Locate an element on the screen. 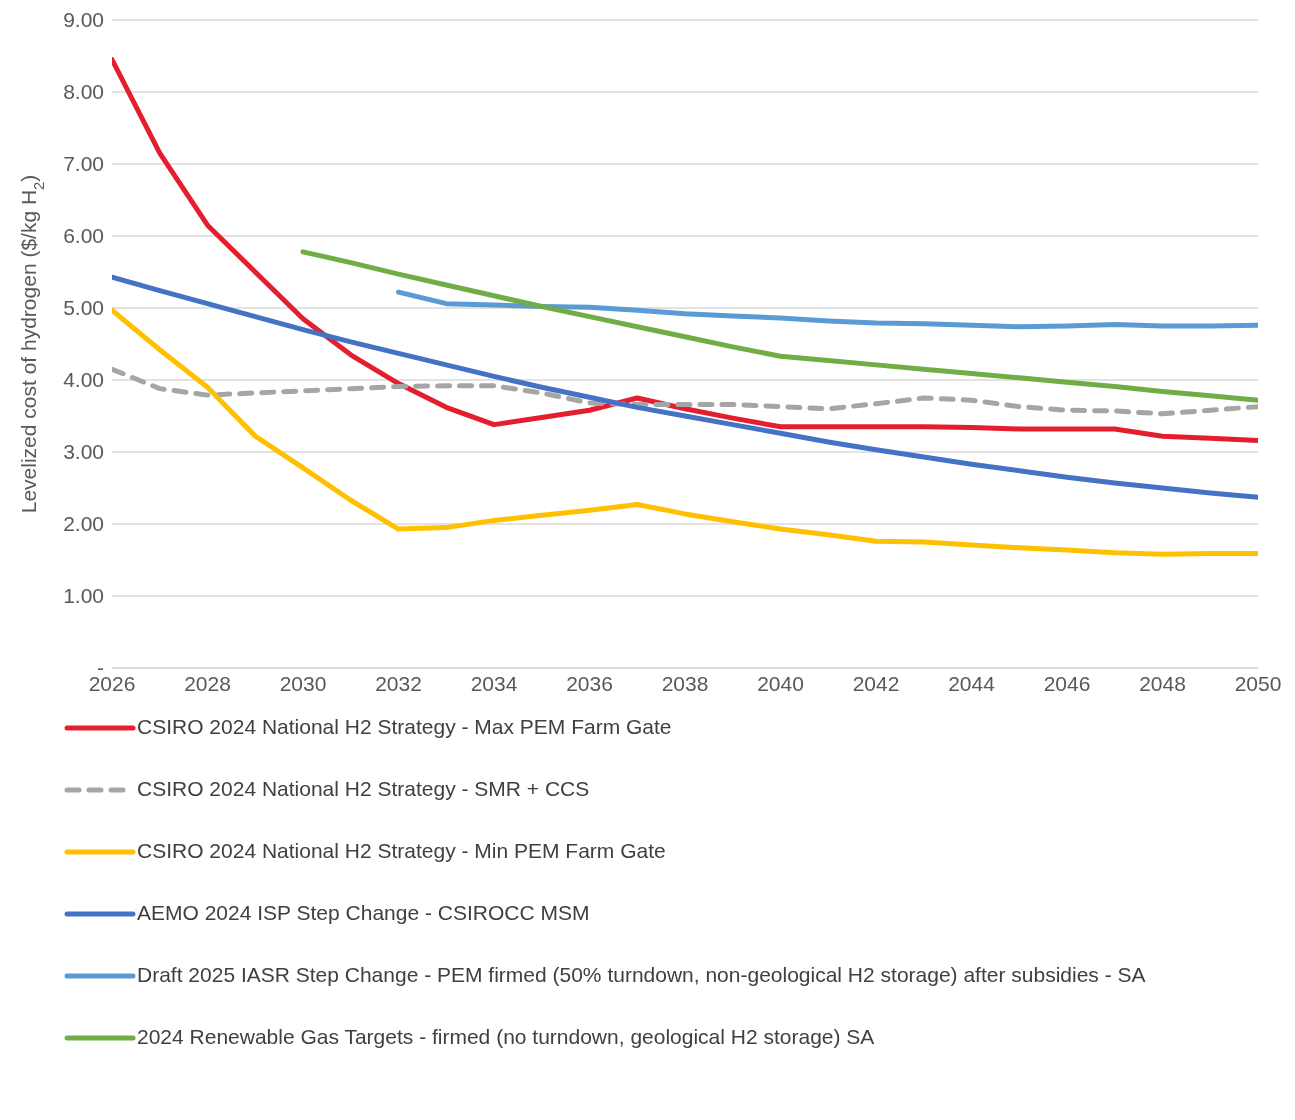 This screenshot has width=1295, height=1120. y-tick-label: 1.00 is located at coordinates (83, 596).